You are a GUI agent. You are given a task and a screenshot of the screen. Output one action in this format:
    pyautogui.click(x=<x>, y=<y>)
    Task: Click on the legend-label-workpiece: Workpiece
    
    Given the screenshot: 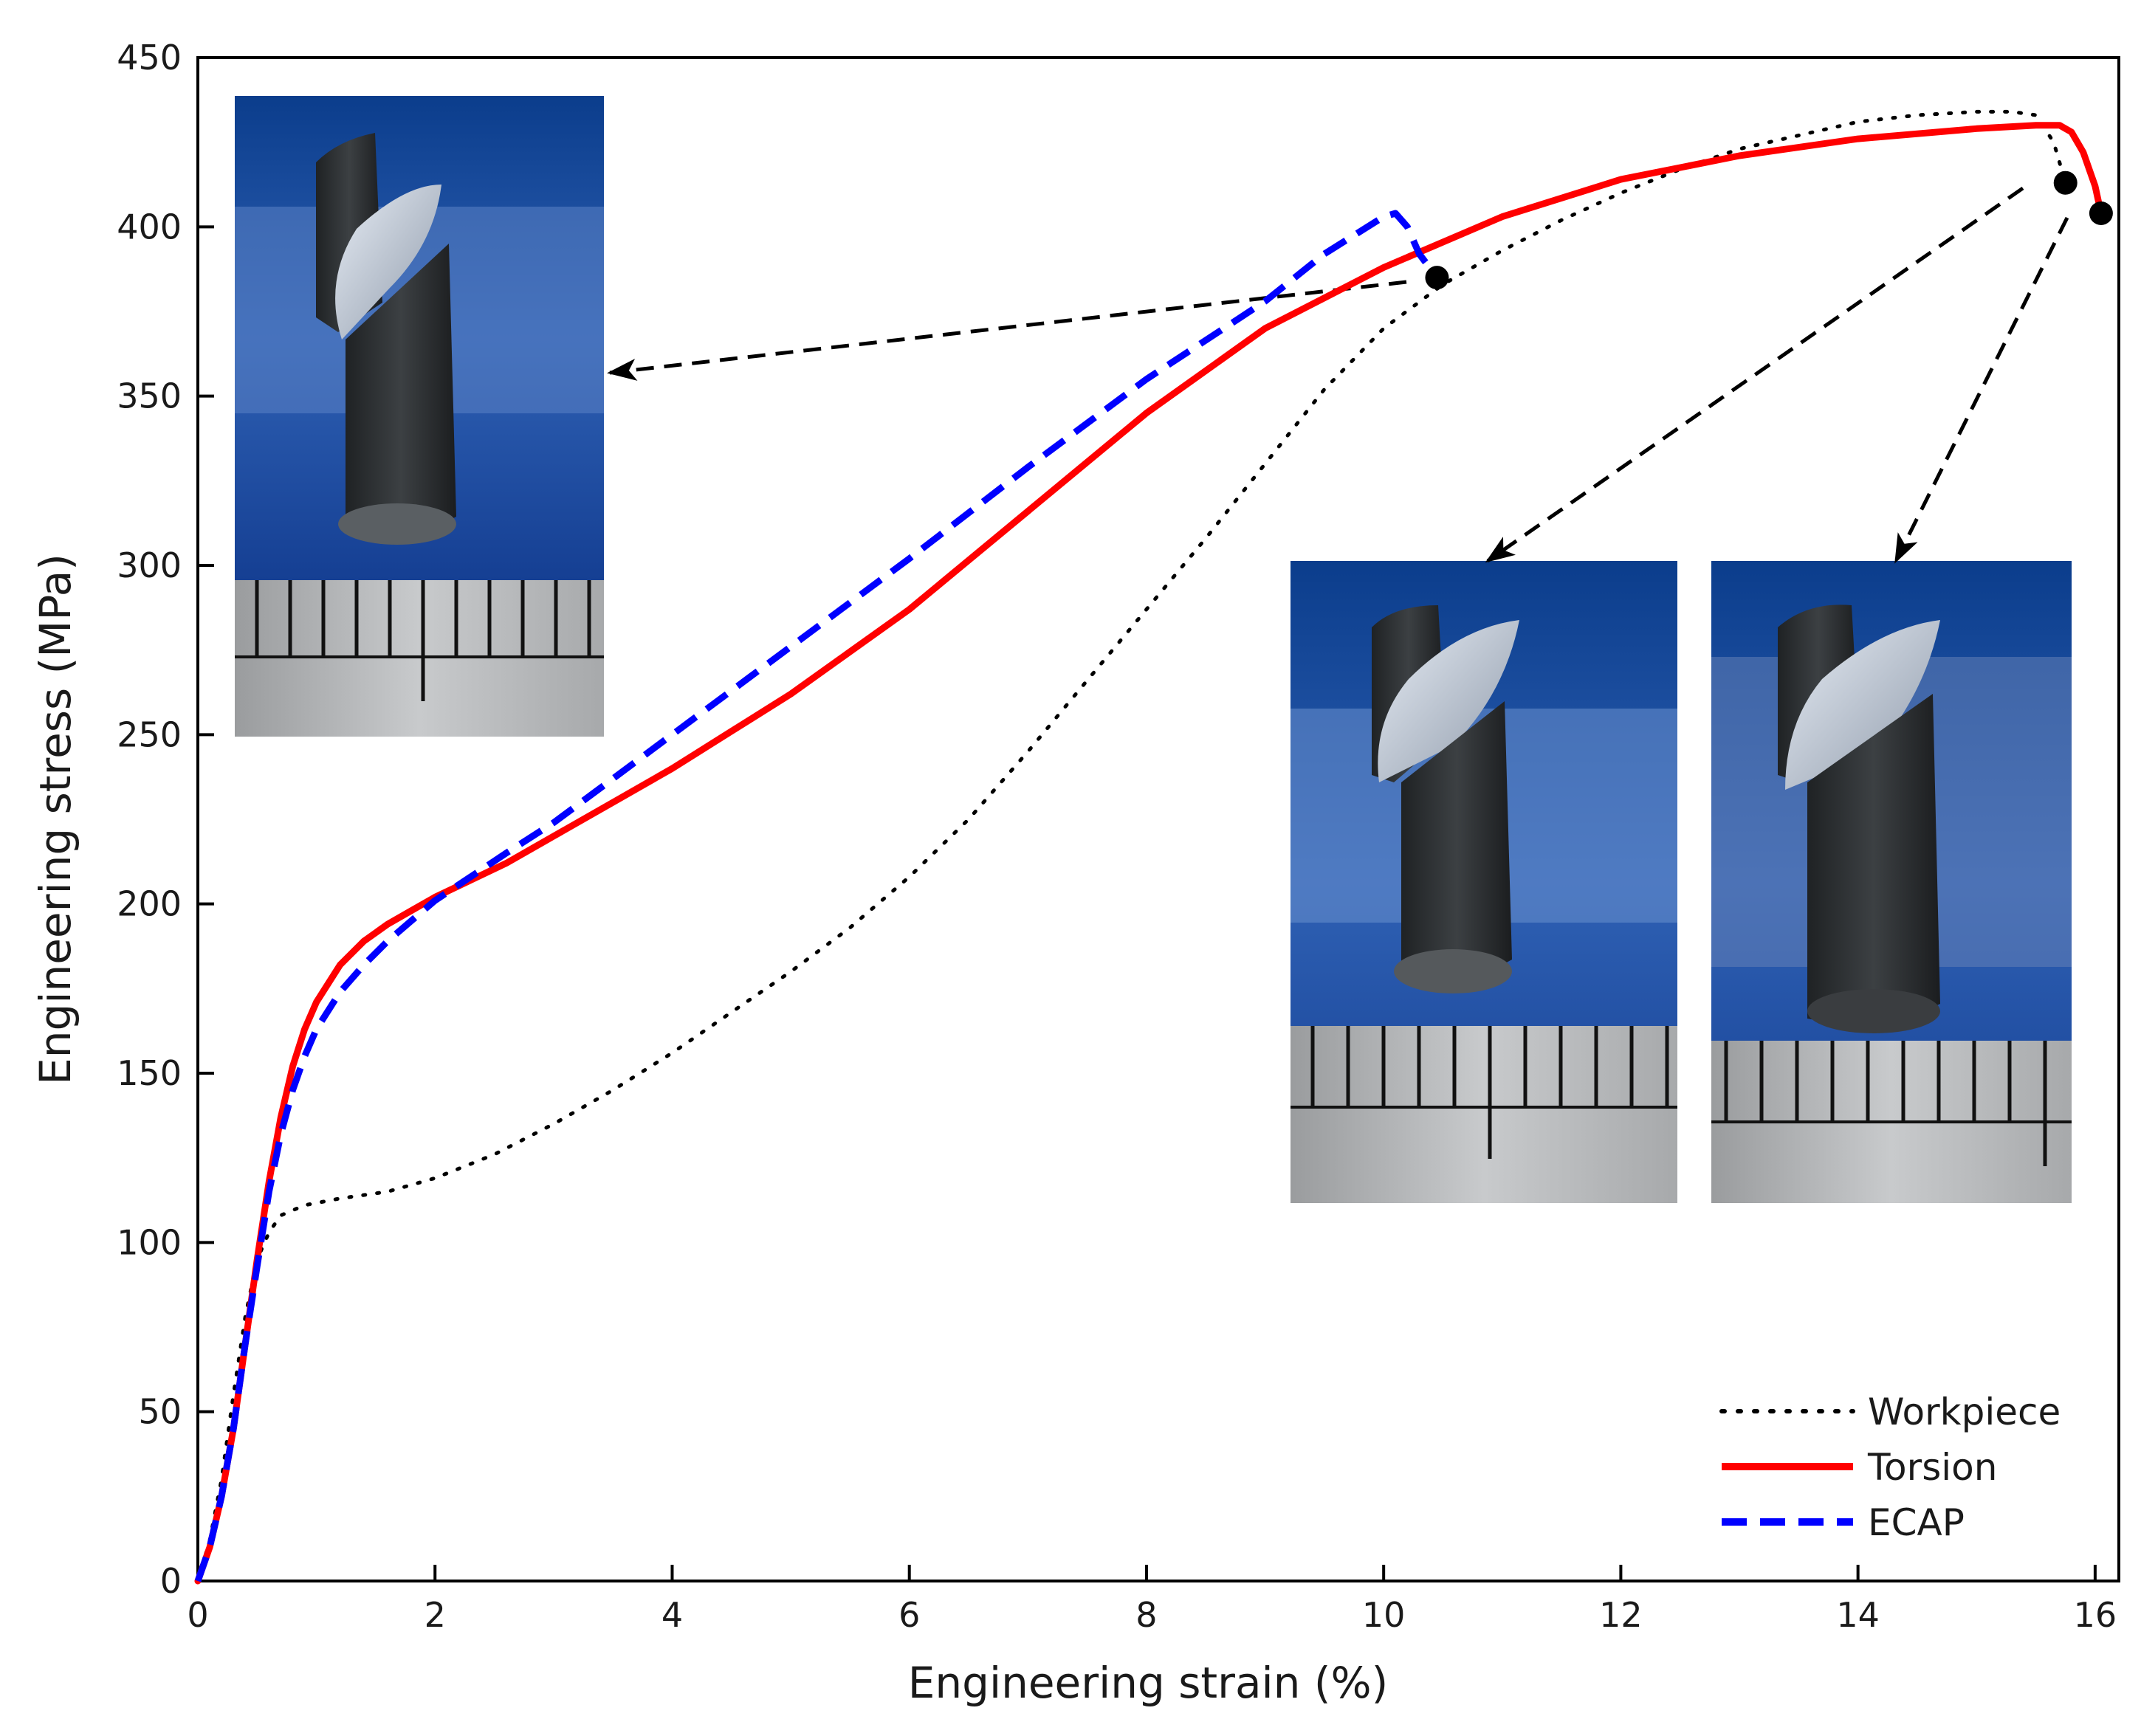 What is the action you would take?
    pyautogui.click(x=1965, y=1412)
    